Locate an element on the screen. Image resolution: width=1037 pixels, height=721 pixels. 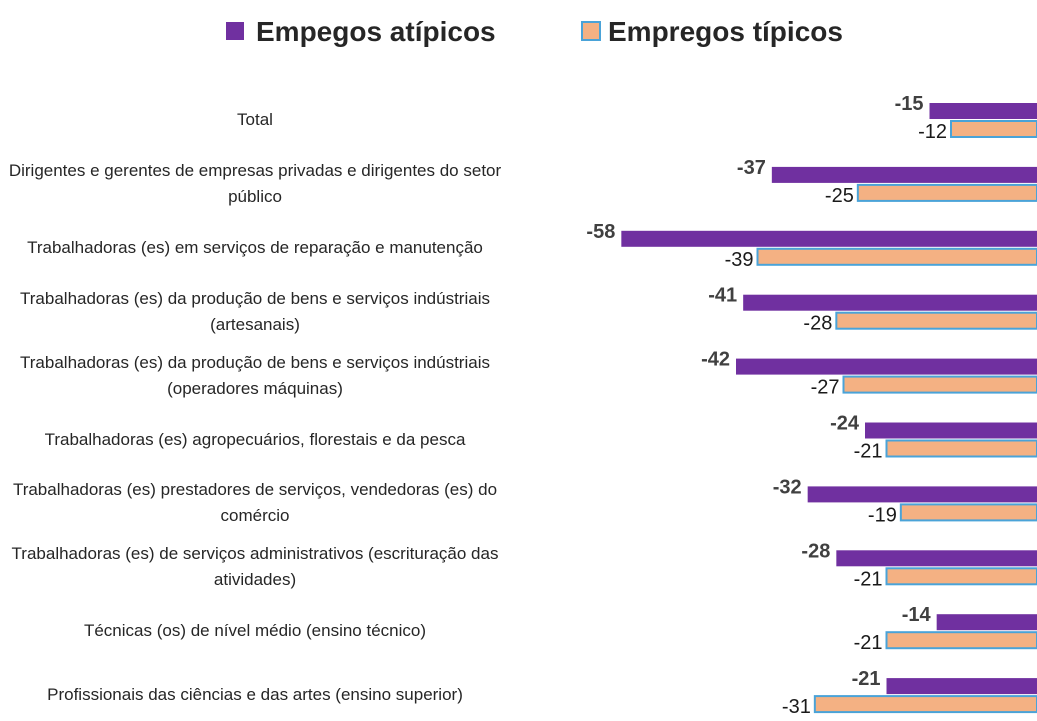
category-label: Total is located at coordinates (255, 119).